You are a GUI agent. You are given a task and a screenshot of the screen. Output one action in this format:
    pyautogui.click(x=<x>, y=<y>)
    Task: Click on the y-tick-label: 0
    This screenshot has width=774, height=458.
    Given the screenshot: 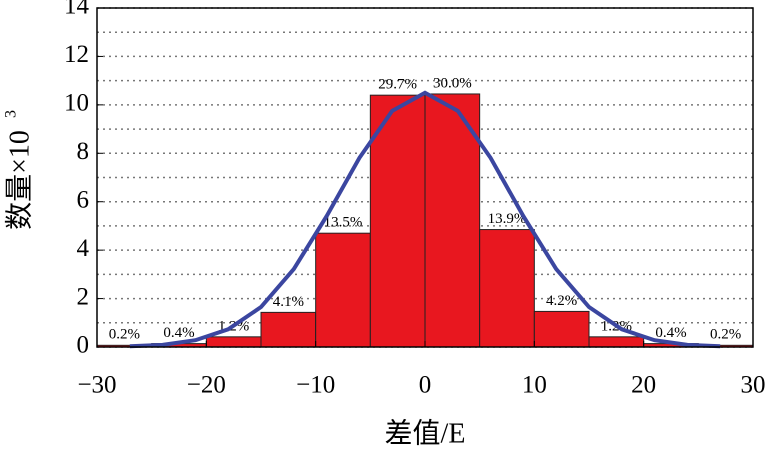 What is the action you would take?
    pyautogui.click(x=83, y=345)
    